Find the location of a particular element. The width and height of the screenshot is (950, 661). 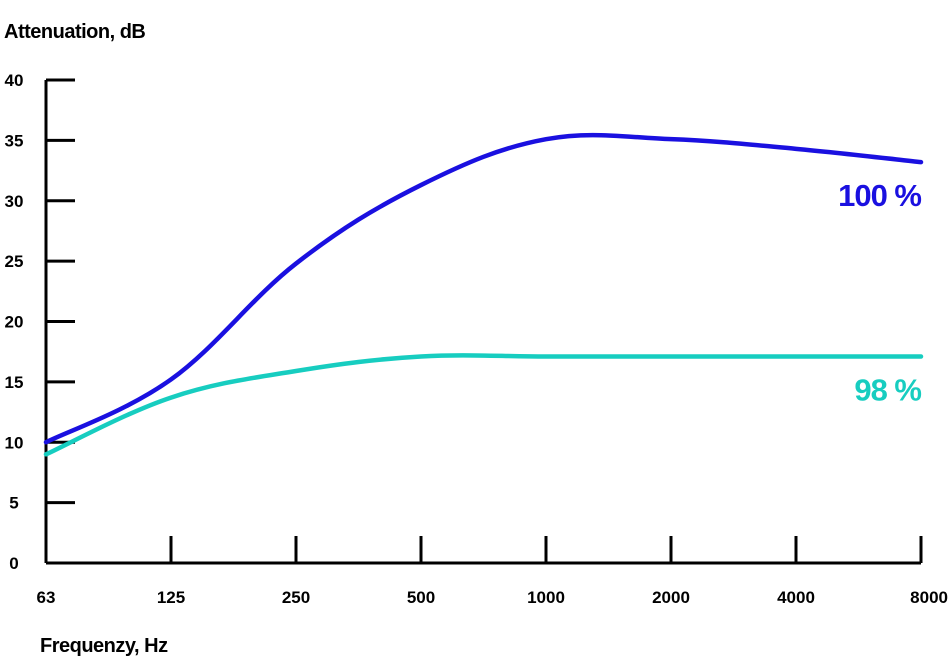

x-tick-label: 1000 is located at coordinates (546, 597).